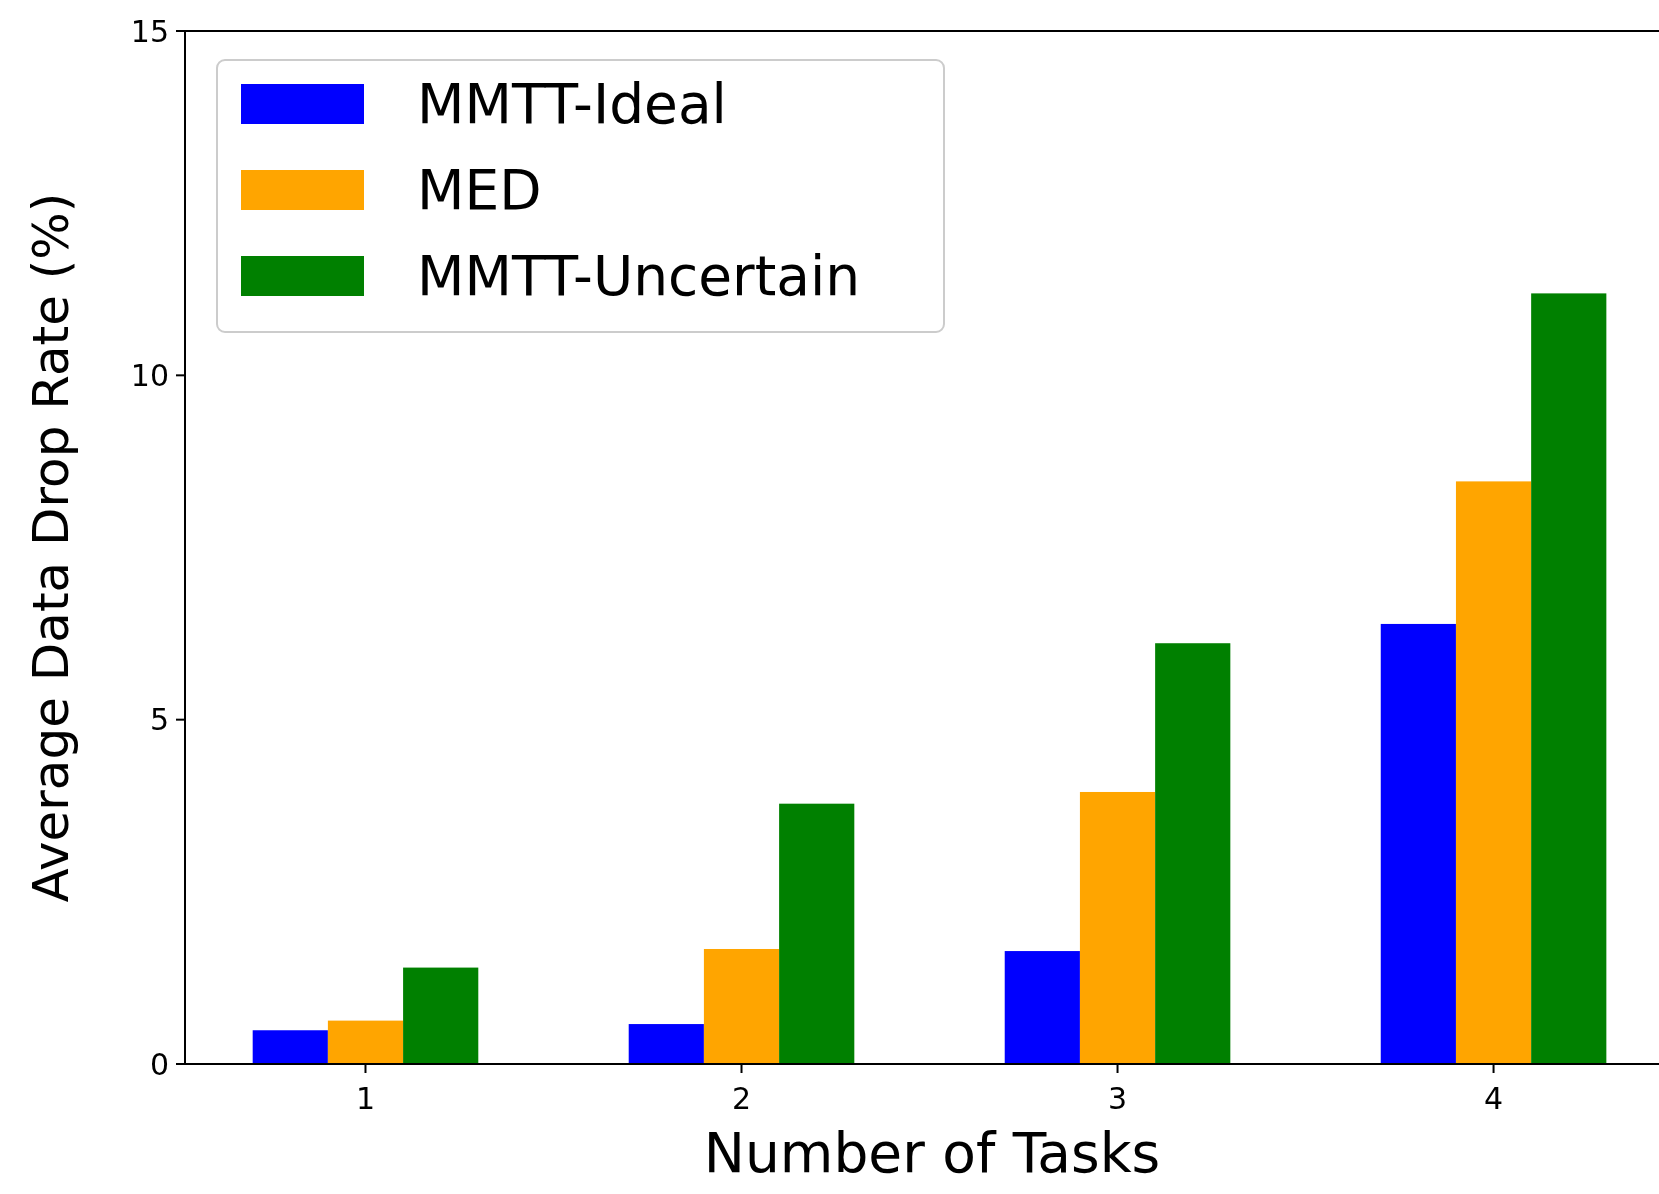  What do you see at coordinates (479, 190) in the screenshot?
I see `legend-label: MED` at bounding box center [479, 190].